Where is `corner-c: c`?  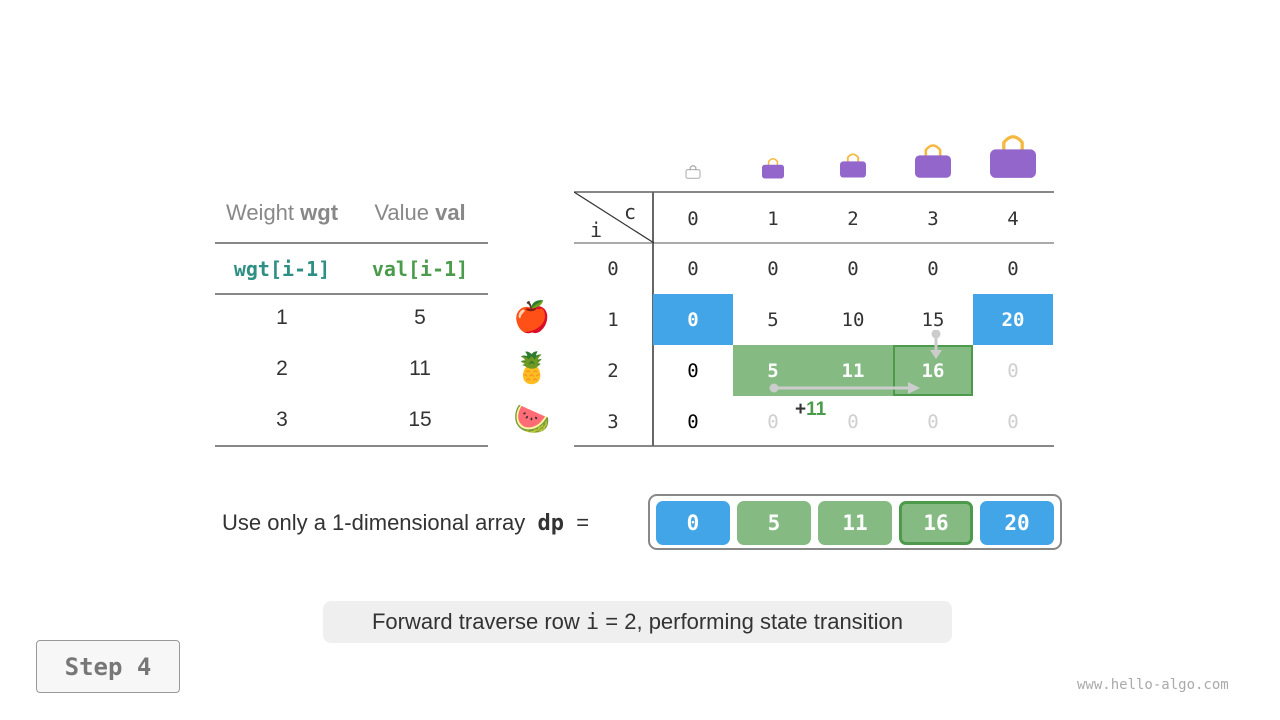
corner-c: c is located at coordinates (630, 212).